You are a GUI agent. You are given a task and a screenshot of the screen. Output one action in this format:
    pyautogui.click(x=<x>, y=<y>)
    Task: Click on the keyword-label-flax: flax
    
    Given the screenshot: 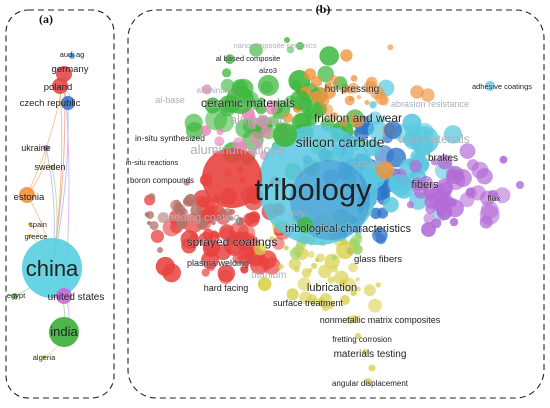 What is the action you would take?
    pyautogui.click(x=494, y=198)
    